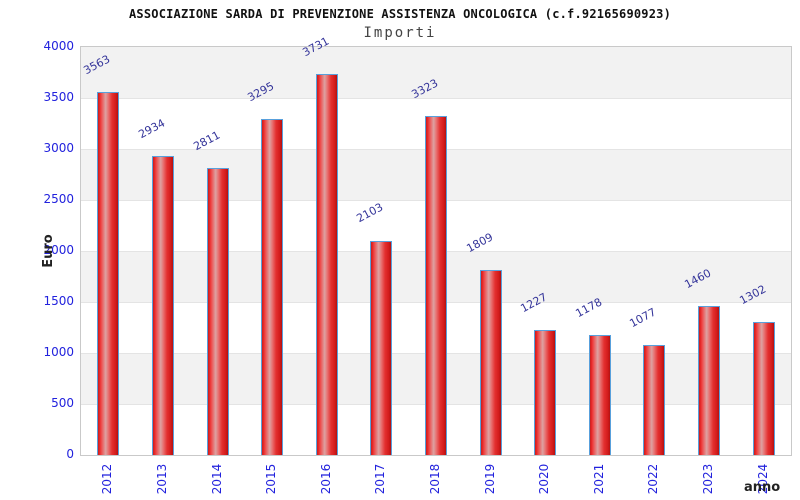 This screenshot has height=500, width=800. I want to click on x-tick-label: 2017, so click(380, 479).